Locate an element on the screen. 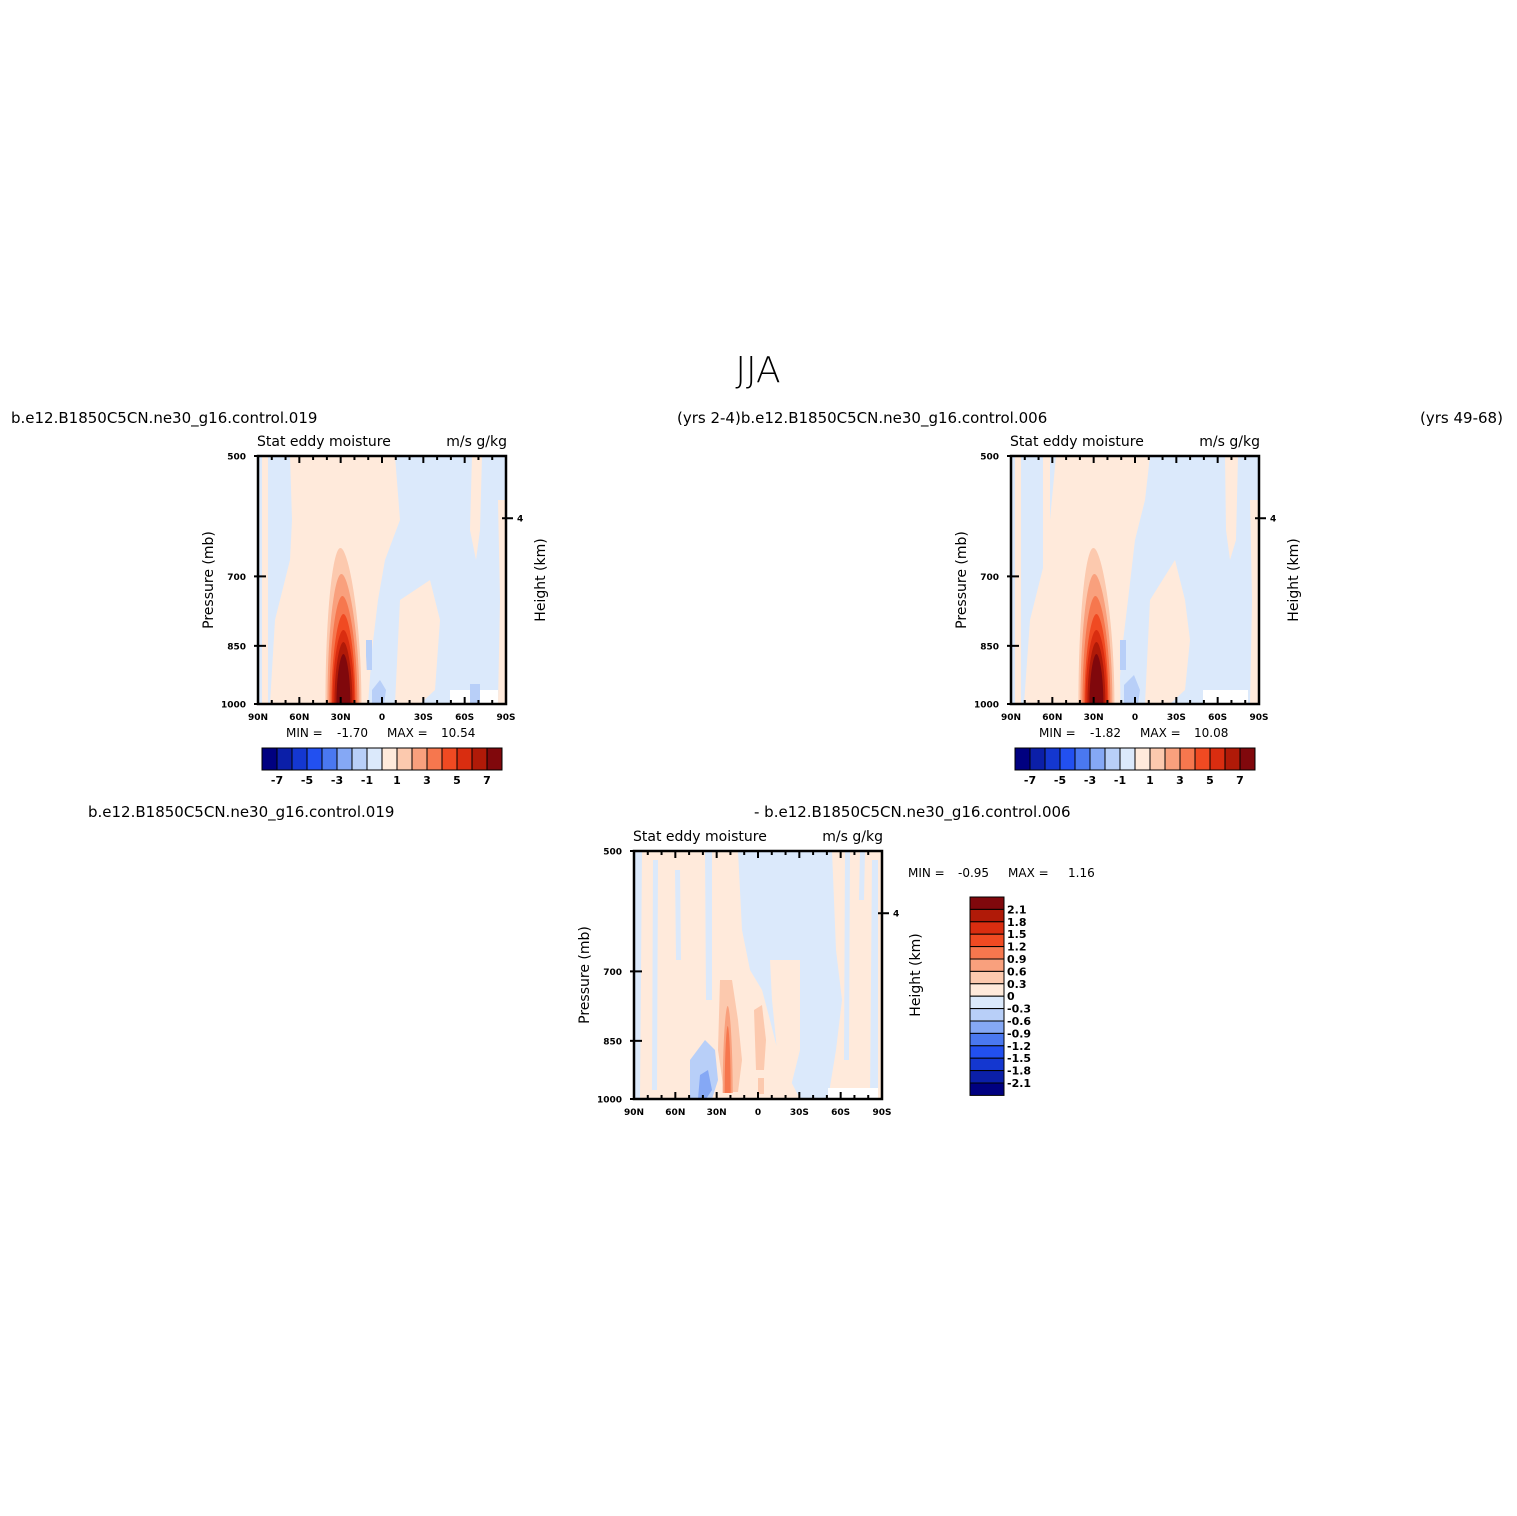 The image size is (1517, 1516). colorbar-label: -1.2 is located at coordinates (1019, 1046).